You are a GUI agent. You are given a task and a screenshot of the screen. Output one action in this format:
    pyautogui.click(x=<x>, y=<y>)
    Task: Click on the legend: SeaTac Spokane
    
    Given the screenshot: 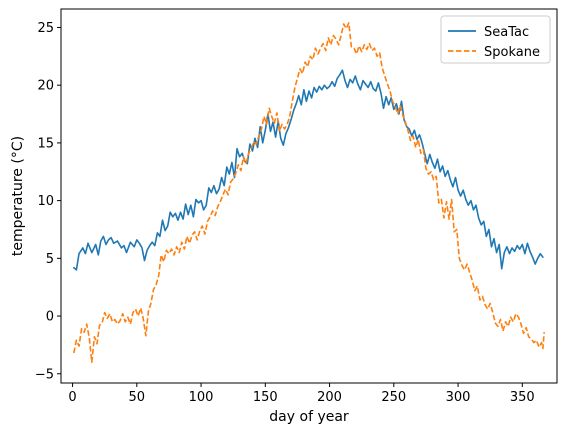 What is the action you would take?
    pyautogui.click(x=495, y=39)
    